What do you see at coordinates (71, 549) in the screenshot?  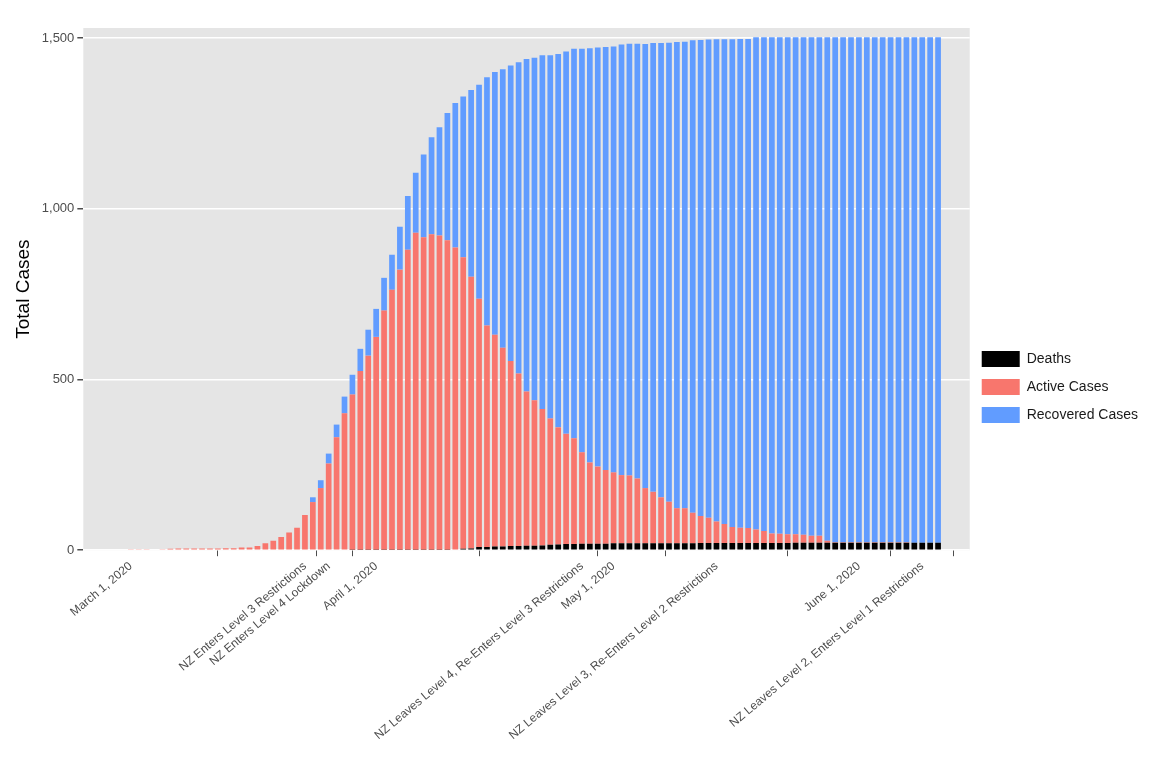 I see `y-tick-label: 0` at bounding box center [71, 549].